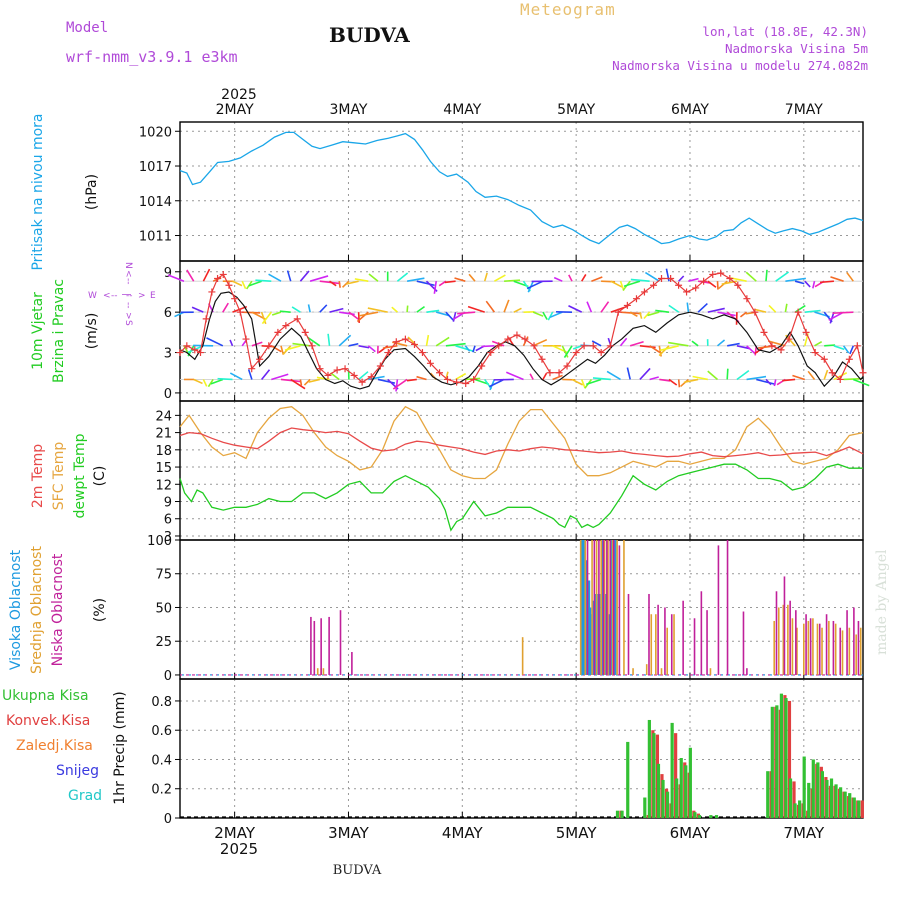 This screenshot has height=900, width=900. I want to click on pressure-unit: (hPa), so click(92, 192).